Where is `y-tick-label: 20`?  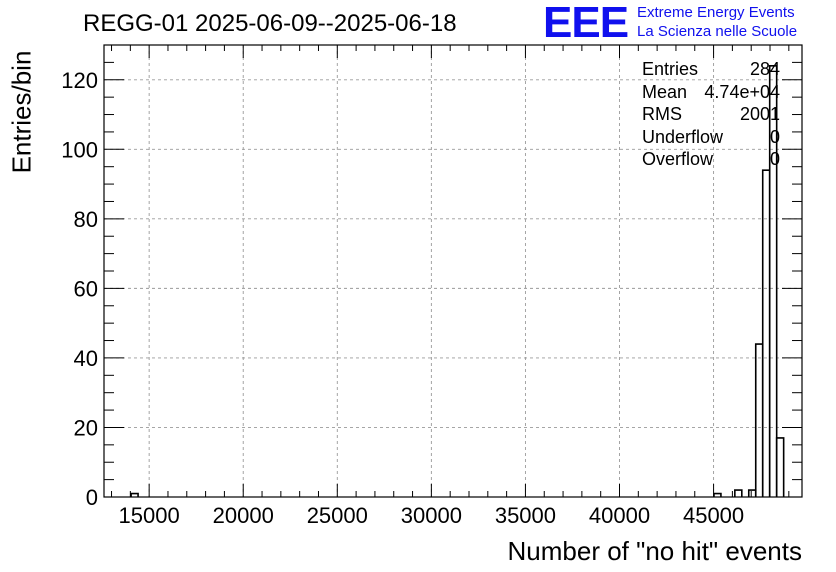
y-tick-label: 20 is located at coordinates (86, 427).